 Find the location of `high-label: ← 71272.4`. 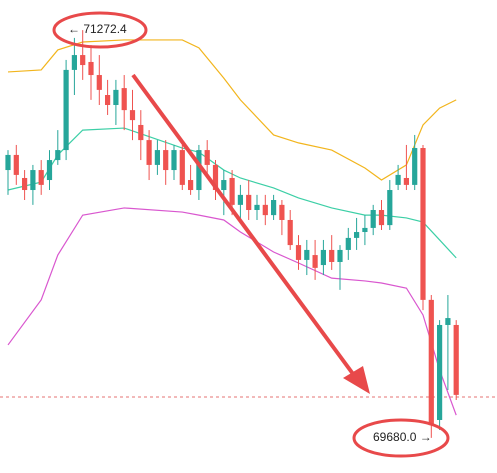

high-label: ← 71272.4 is located at coordinates (97, 29).